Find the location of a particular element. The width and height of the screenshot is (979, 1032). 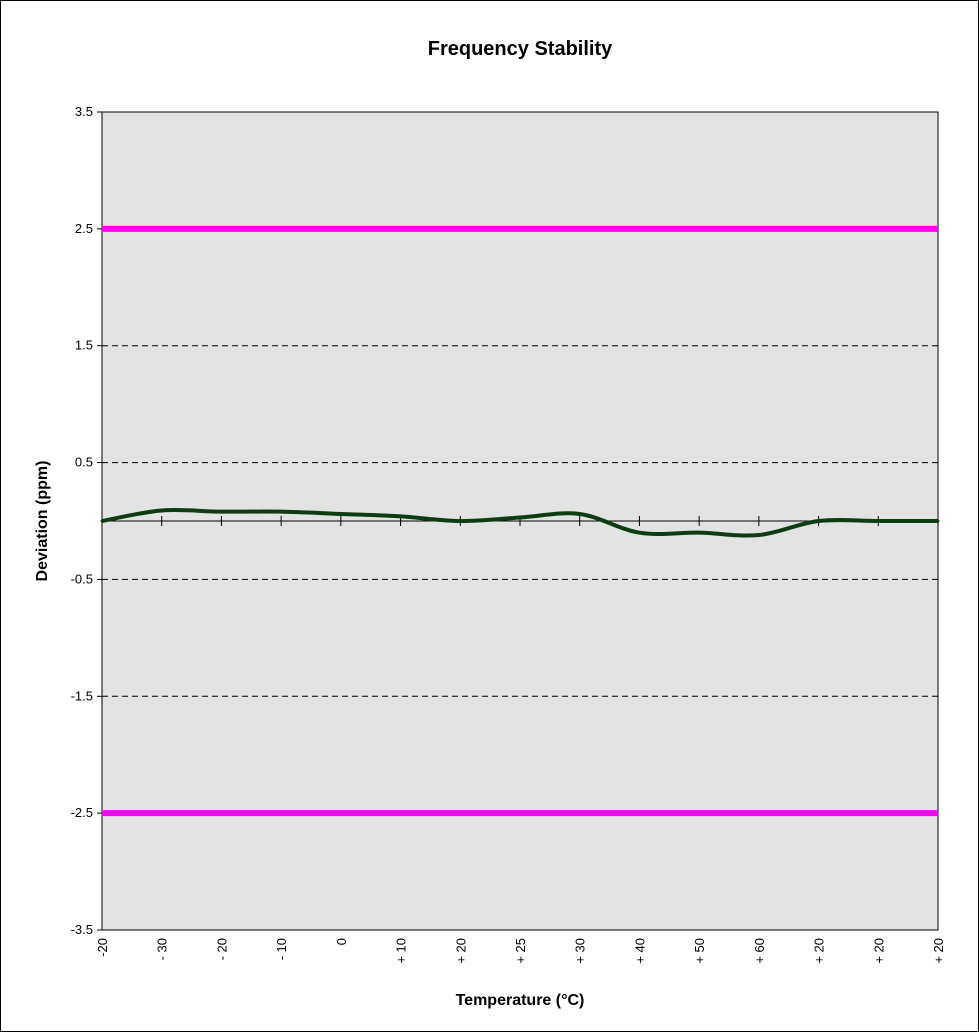

x-tick-label: 0 is located at coordinates (341, 941).